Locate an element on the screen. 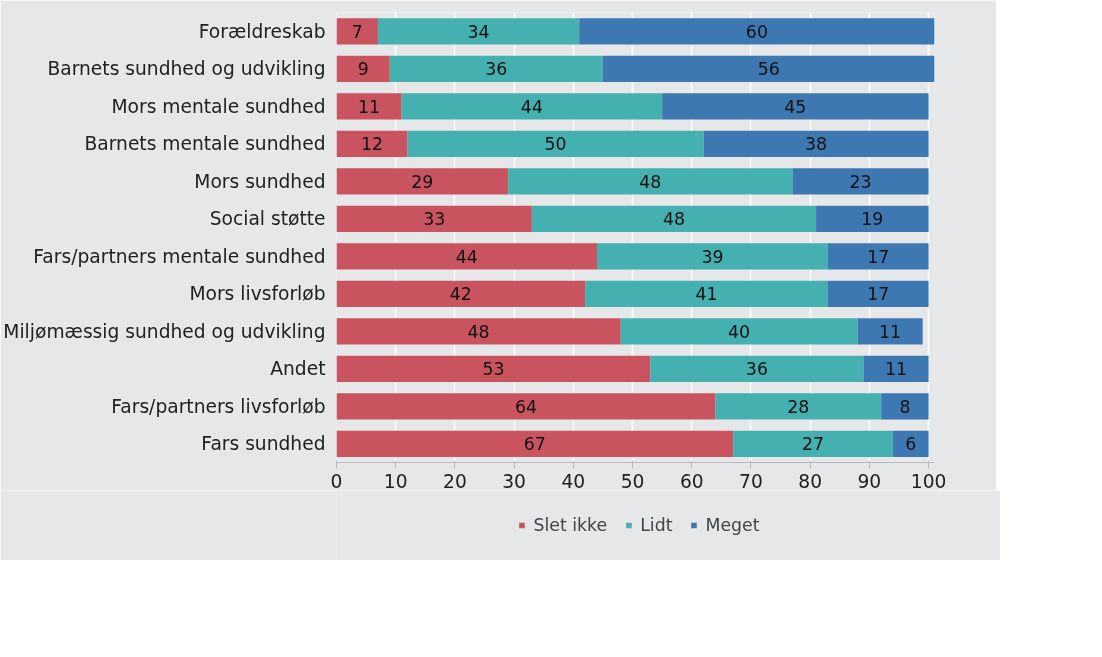 This screenshot has width=1102, height=657. x-tick-label: 20 is located at coordinates (455, 481).